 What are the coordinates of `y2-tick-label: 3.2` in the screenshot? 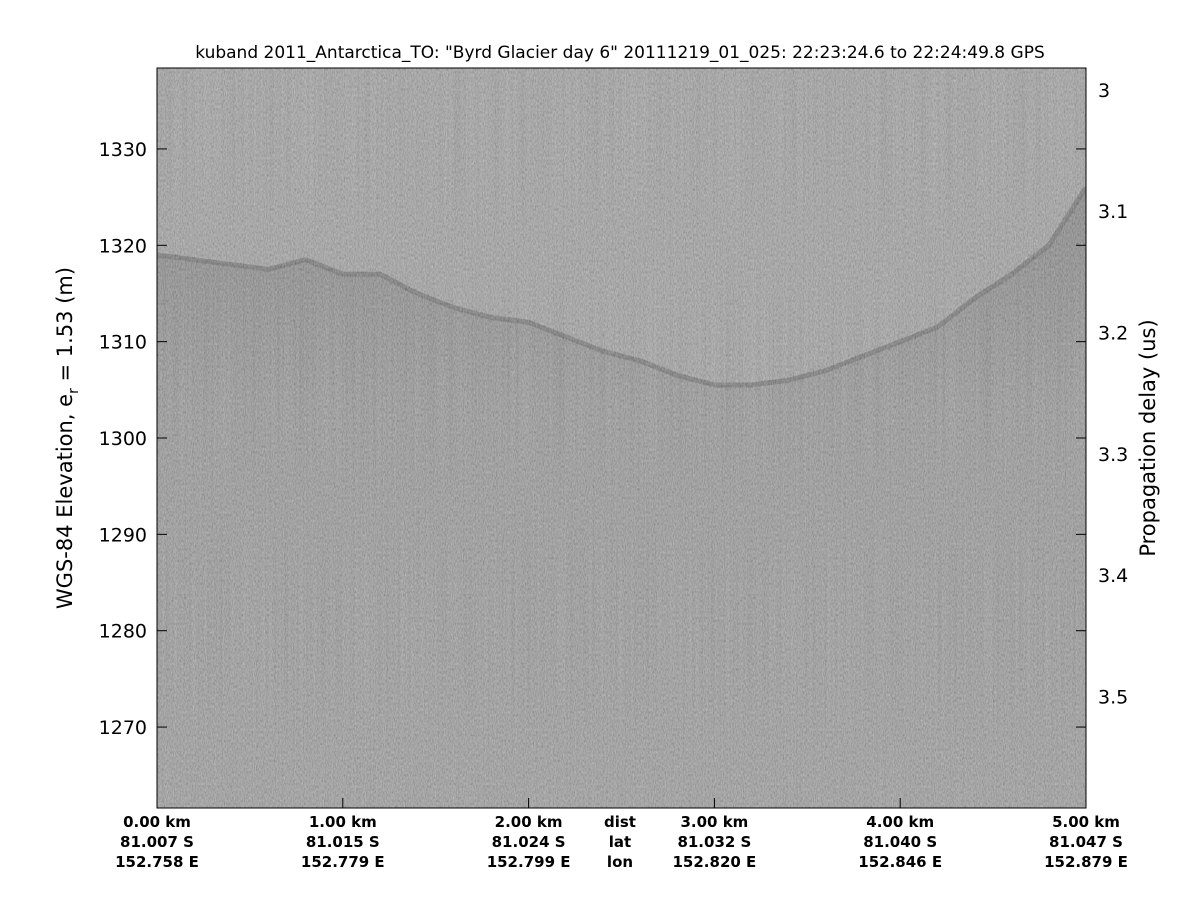 It's located at (1113, 333).